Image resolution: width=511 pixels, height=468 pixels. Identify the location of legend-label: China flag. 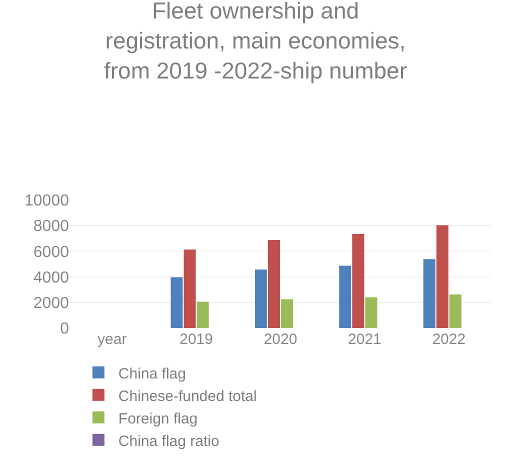
(152, 373).